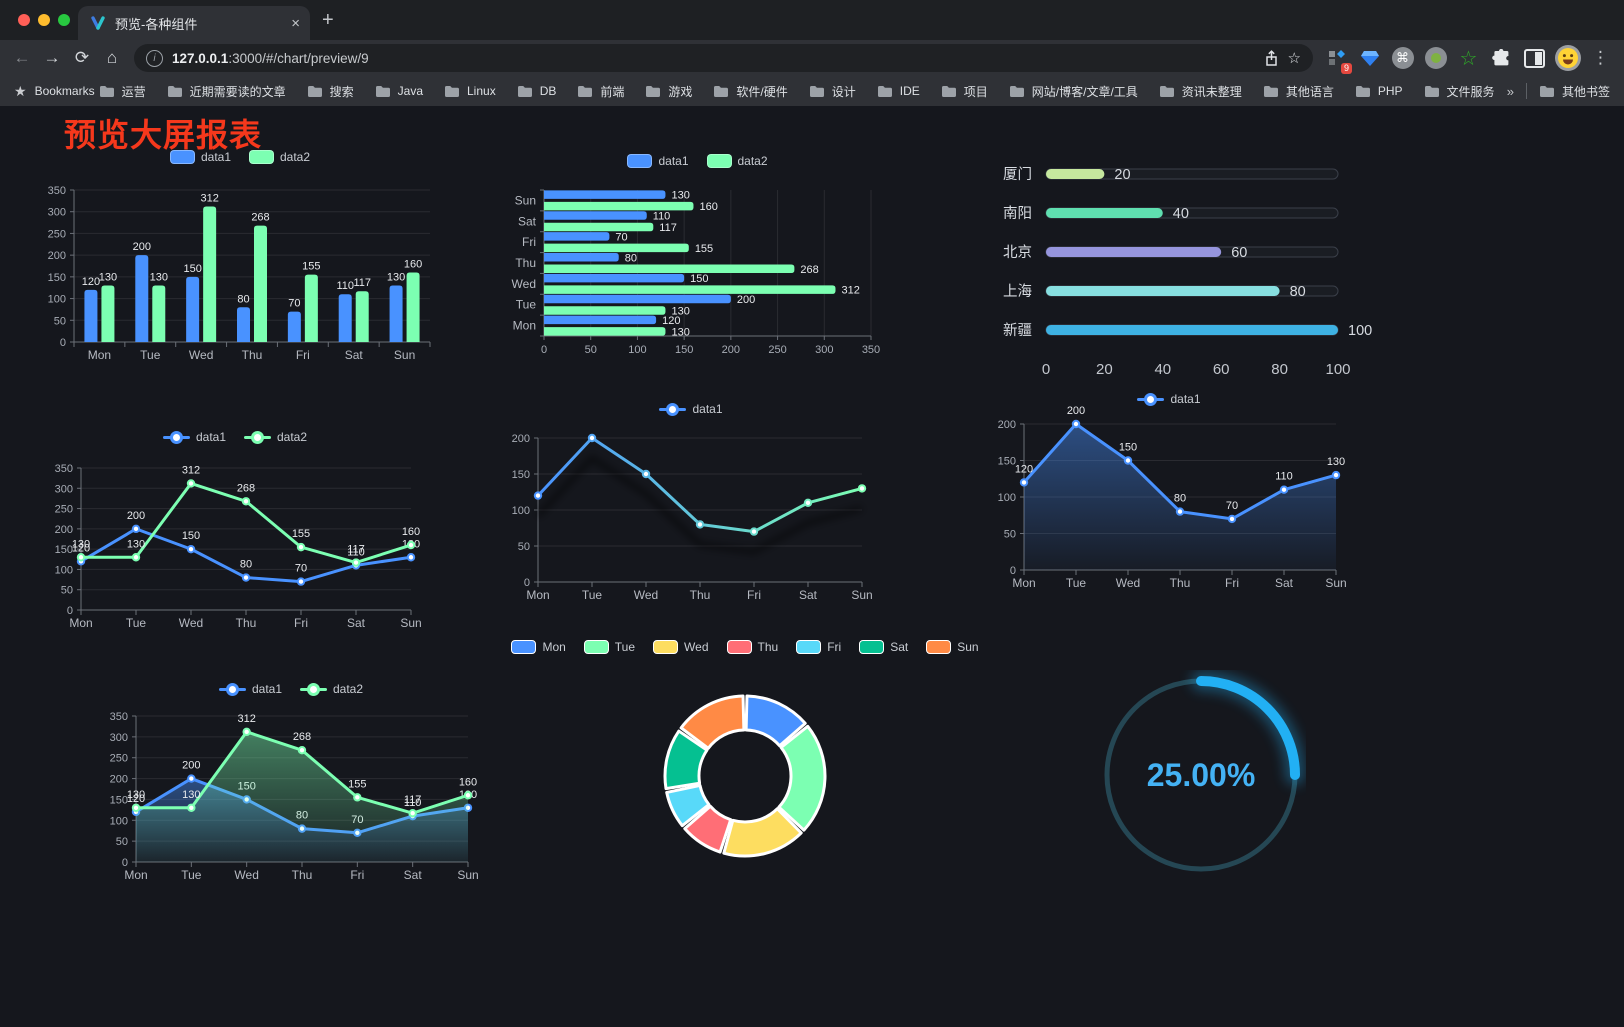 This screenshot has width=1624, height=1027. Describe the element at coordinates (591, 350) in the screenshot. I see `svg-text: 50` at that location.